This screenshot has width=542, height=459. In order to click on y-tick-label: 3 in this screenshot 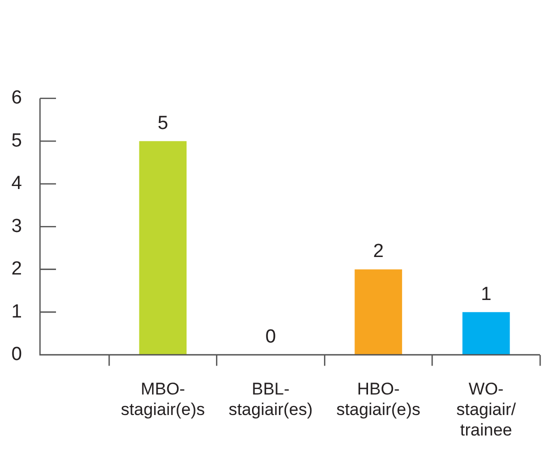, I will do `click(16, 226)`.